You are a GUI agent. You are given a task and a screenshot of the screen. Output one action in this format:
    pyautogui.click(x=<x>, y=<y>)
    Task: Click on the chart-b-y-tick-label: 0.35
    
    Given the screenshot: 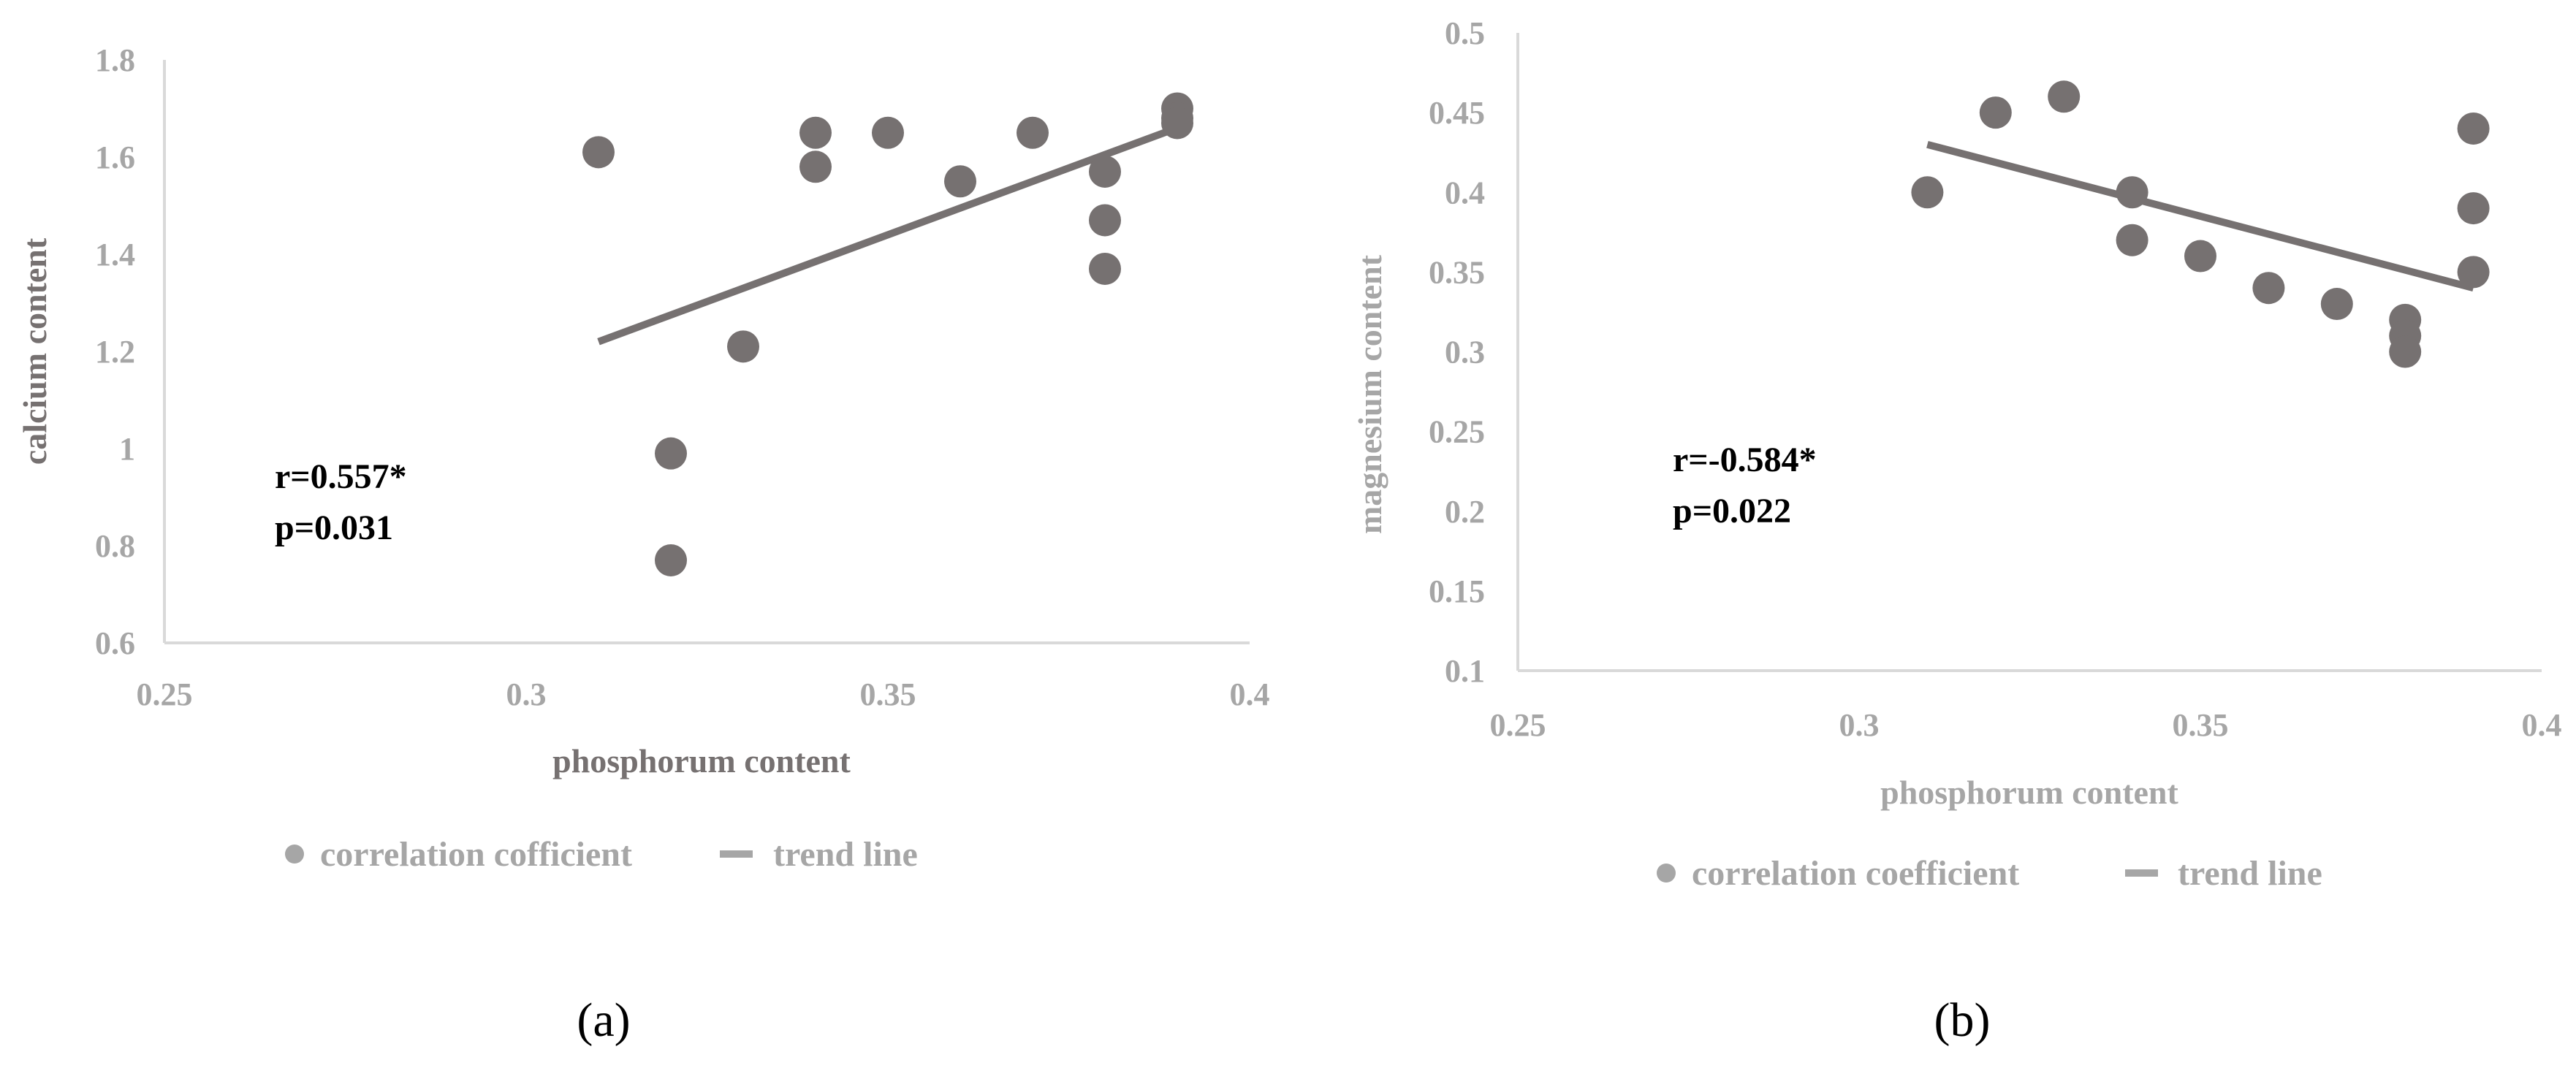 What is the action you would take?
    pyautogui.click(x=1457, y=272)
    